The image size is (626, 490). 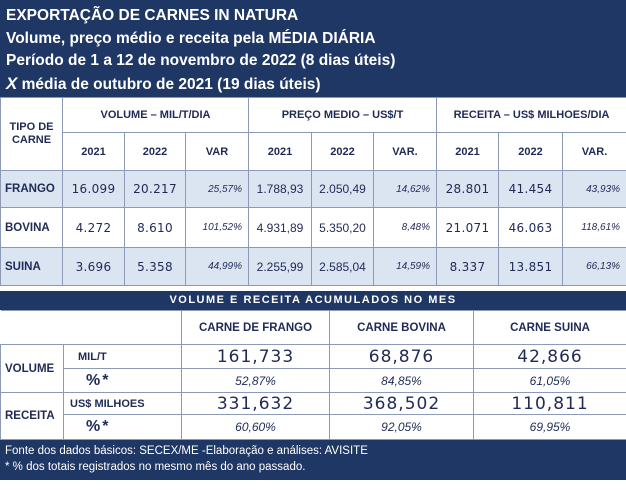 What do you see at coordinates (155, 115) in the screenshot?
I see `volume-group-header: VOLUME – MIL/T/DIA` at bounding box center [155, 115].